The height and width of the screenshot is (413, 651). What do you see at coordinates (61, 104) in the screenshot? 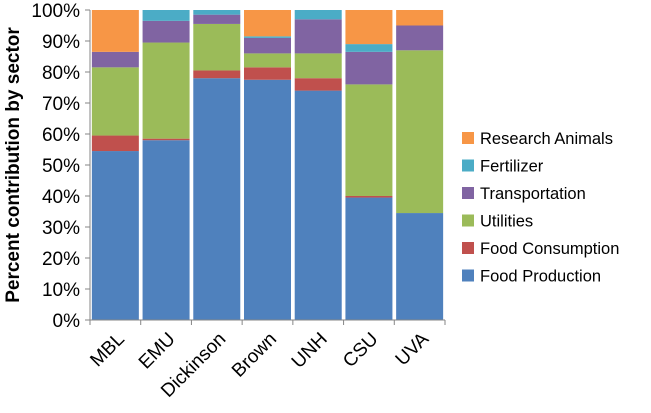
I see `y-tick-label: 70%` at bounding box center [61, 104].